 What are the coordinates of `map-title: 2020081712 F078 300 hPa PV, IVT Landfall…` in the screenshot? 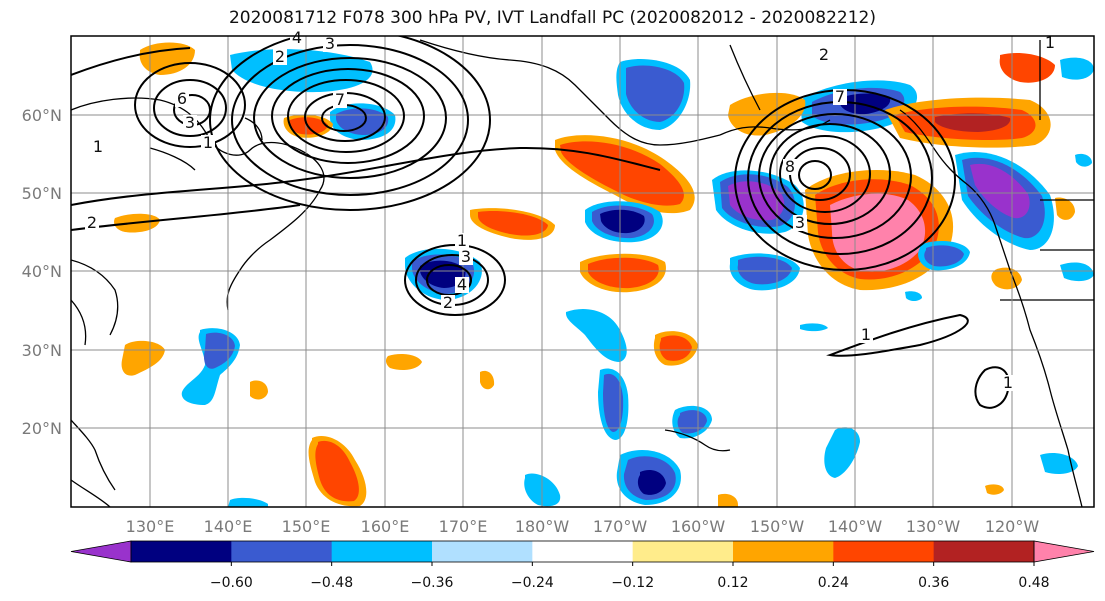 It's located at (552, 18).